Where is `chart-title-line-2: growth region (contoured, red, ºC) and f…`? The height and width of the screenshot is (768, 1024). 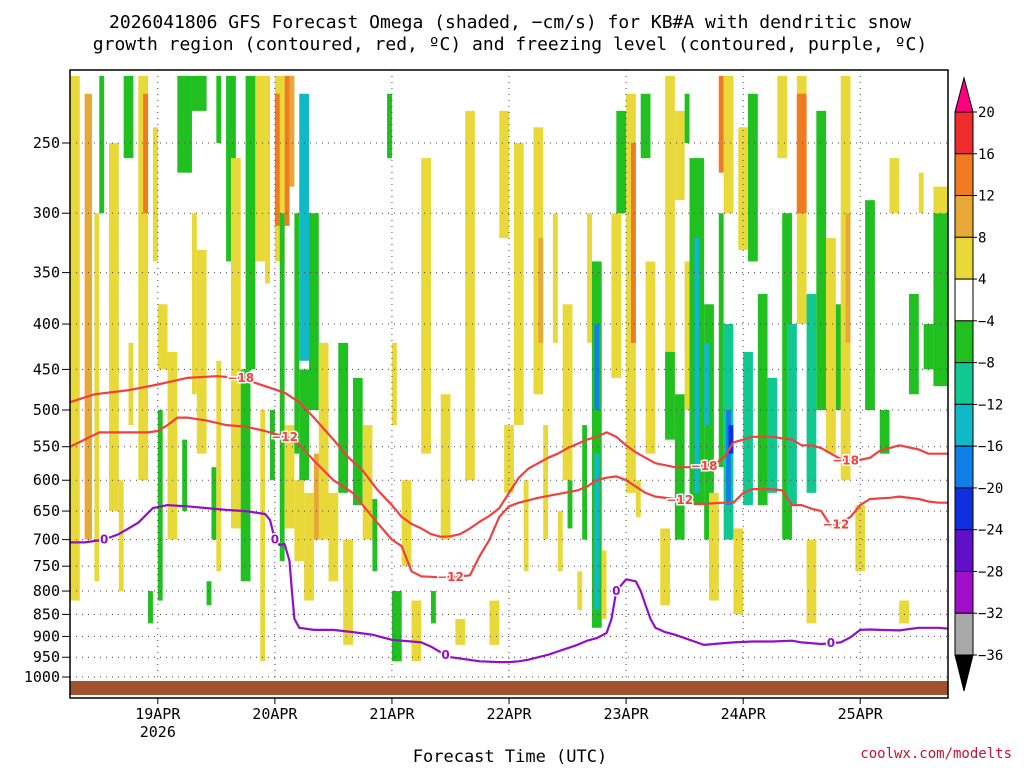
chart-title-line-2: growth region (contoured, red, ºC) and f… is located at coordinates (510, 44).